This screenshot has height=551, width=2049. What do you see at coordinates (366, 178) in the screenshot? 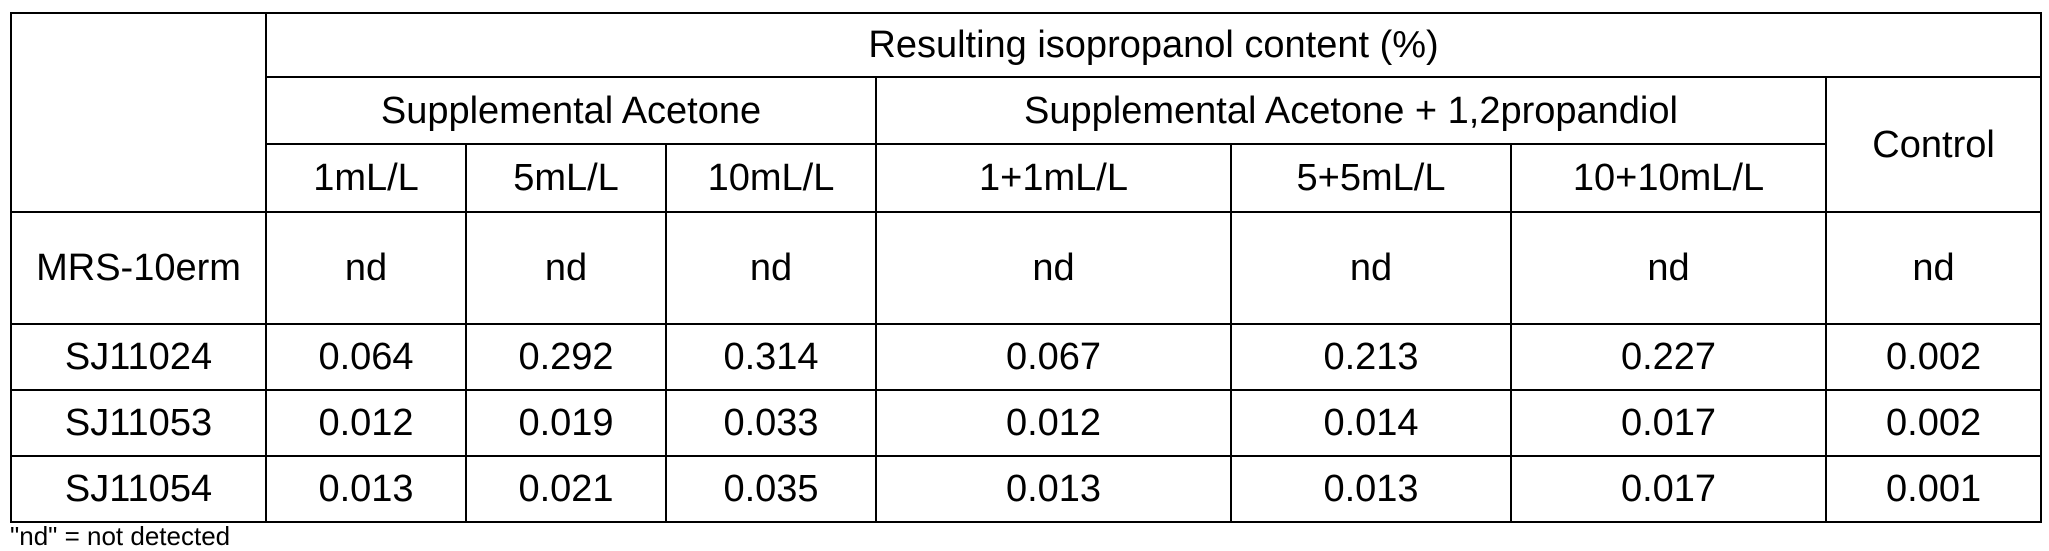
I see `column-header: 1mL/L` at bounding box center [366, 178].